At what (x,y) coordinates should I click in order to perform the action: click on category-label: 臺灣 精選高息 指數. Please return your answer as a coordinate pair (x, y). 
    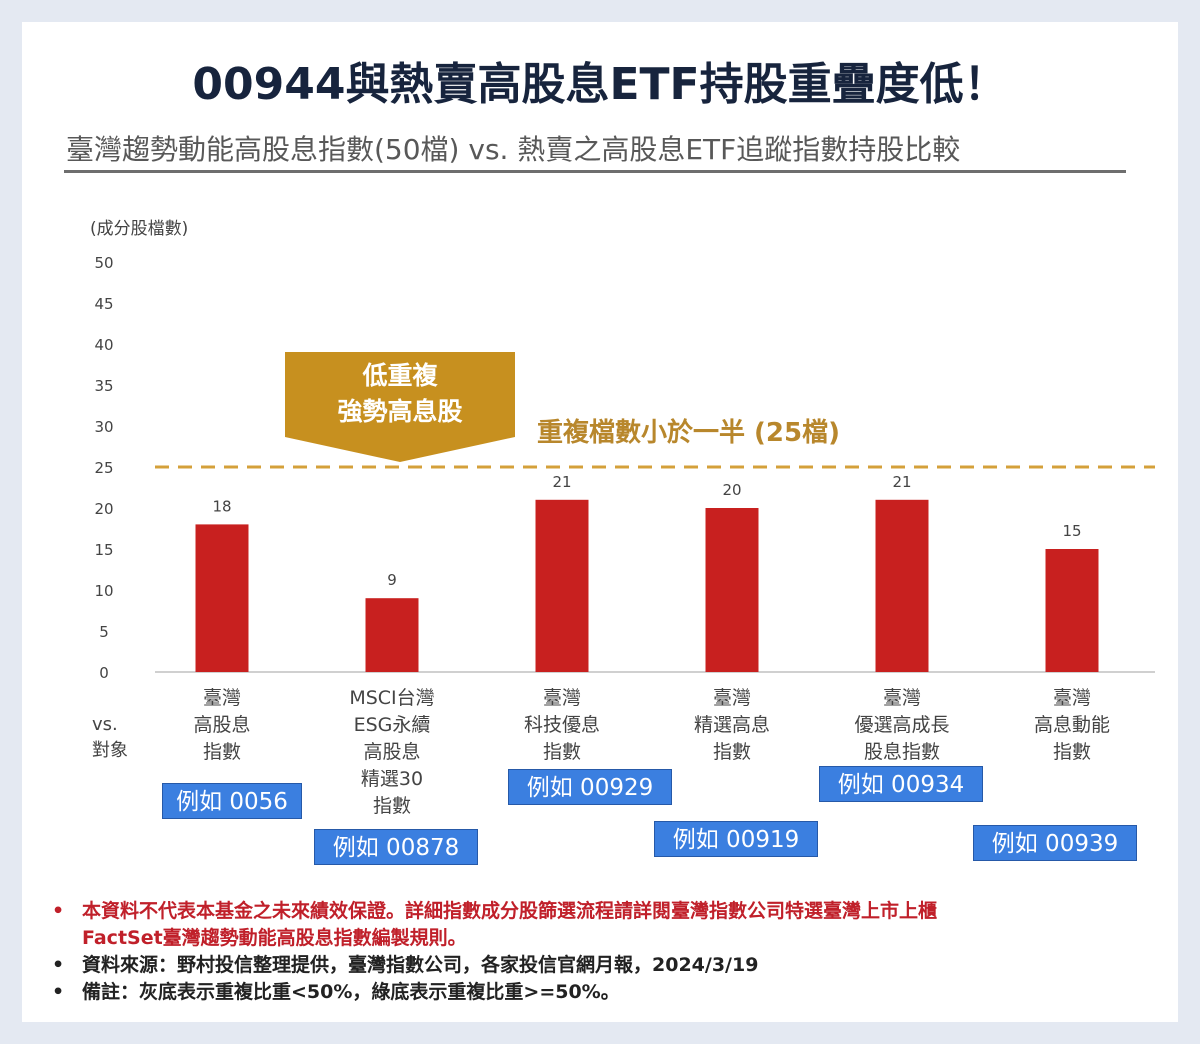
    Looking at the image, I should click on (732, 725).